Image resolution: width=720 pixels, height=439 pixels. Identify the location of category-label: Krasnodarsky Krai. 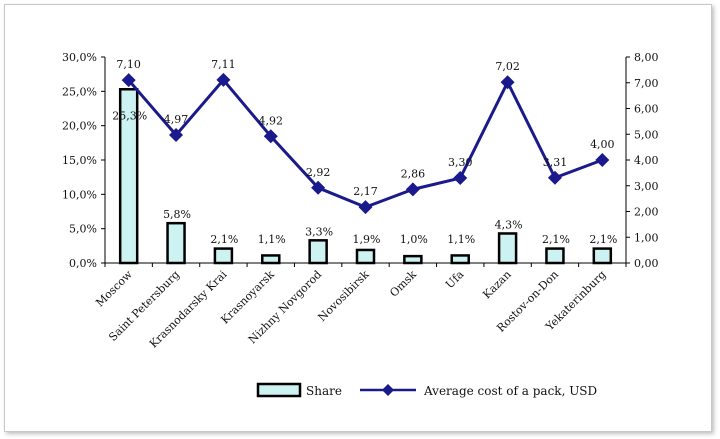
(188, 309).